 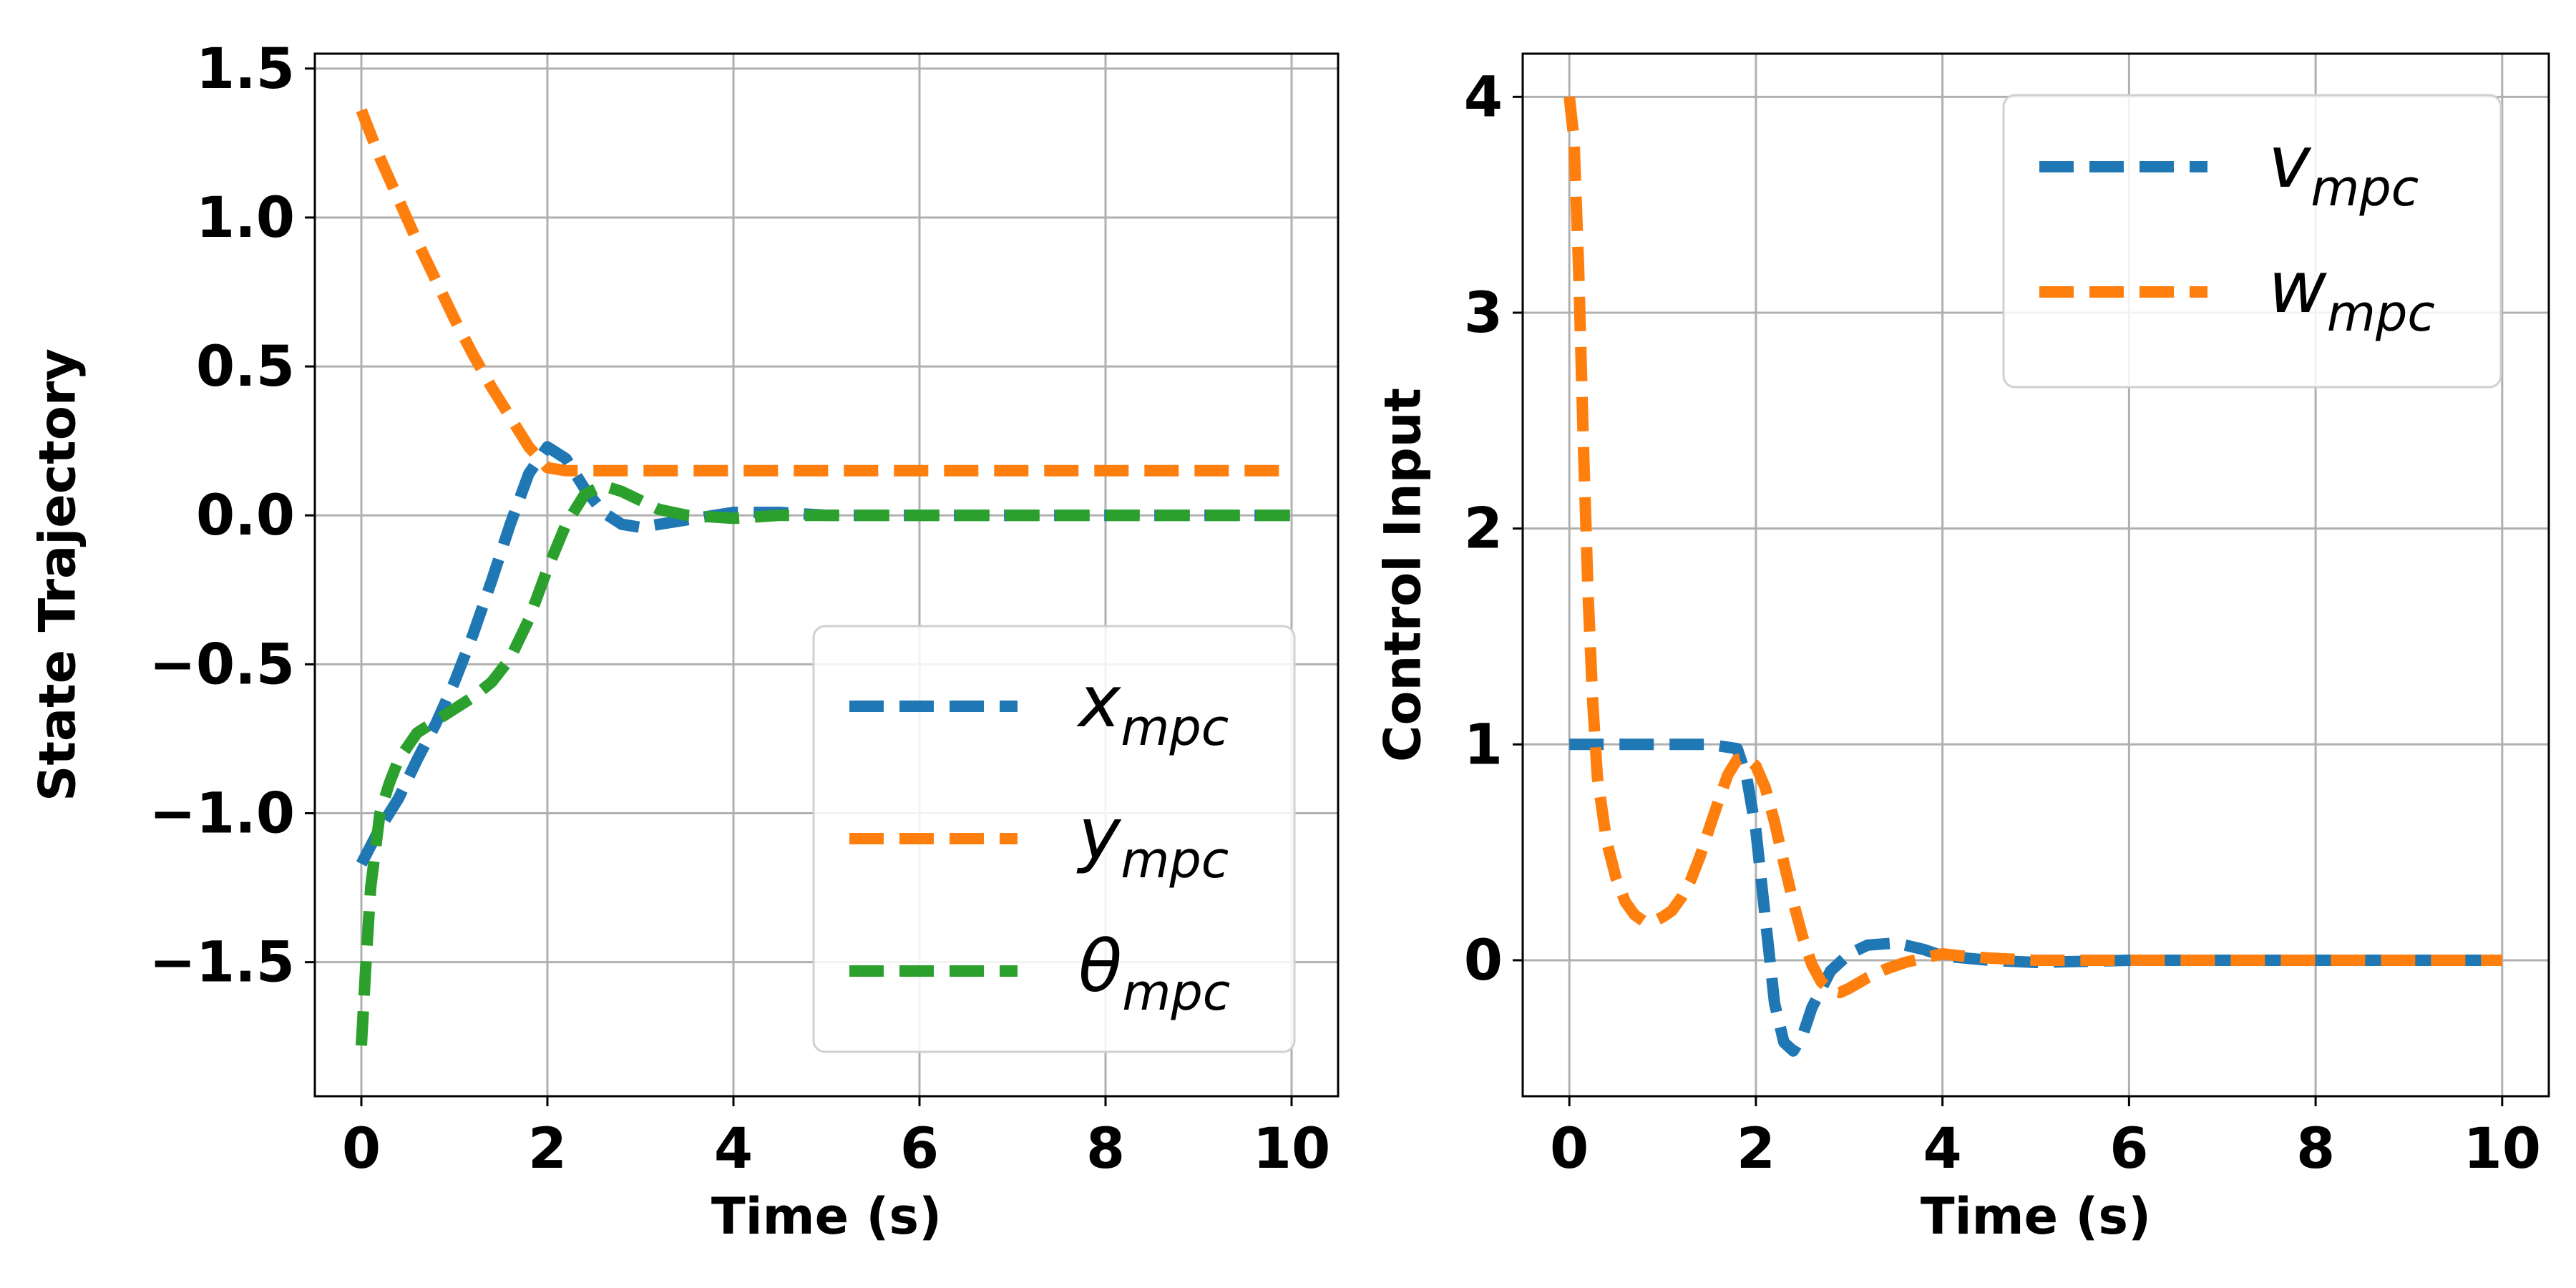 I want to click on legend-label-v: vmpc, so click(x=2343, y=169).